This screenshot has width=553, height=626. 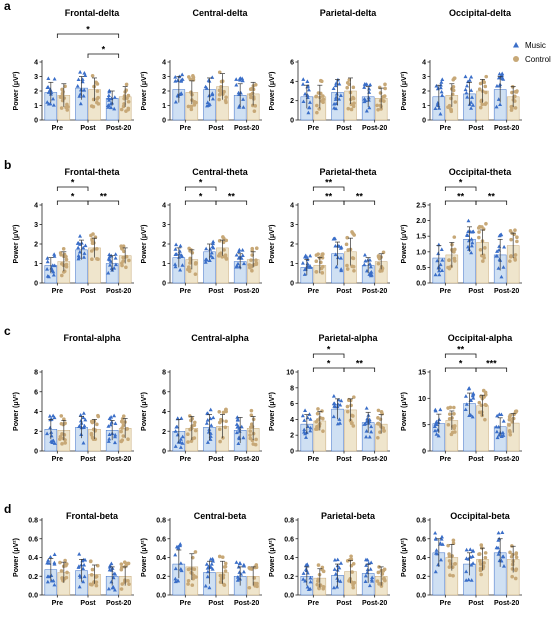 I want to click on significance-label: *, so click(x=73, y=183).